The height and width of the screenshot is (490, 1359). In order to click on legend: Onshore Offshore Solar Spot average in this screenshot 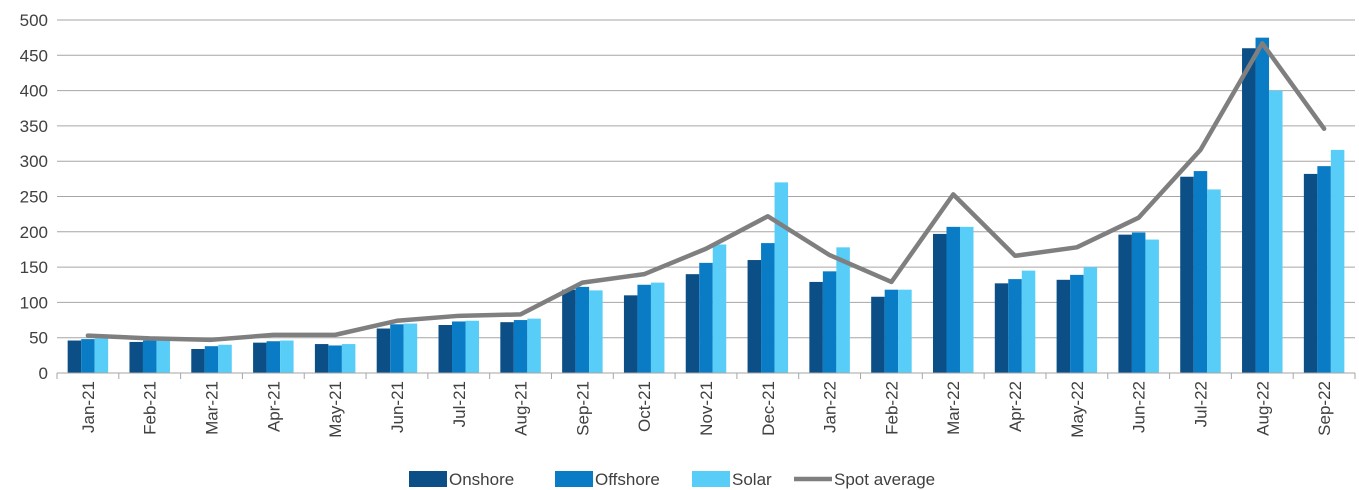, I will do `click(672, 479)`.